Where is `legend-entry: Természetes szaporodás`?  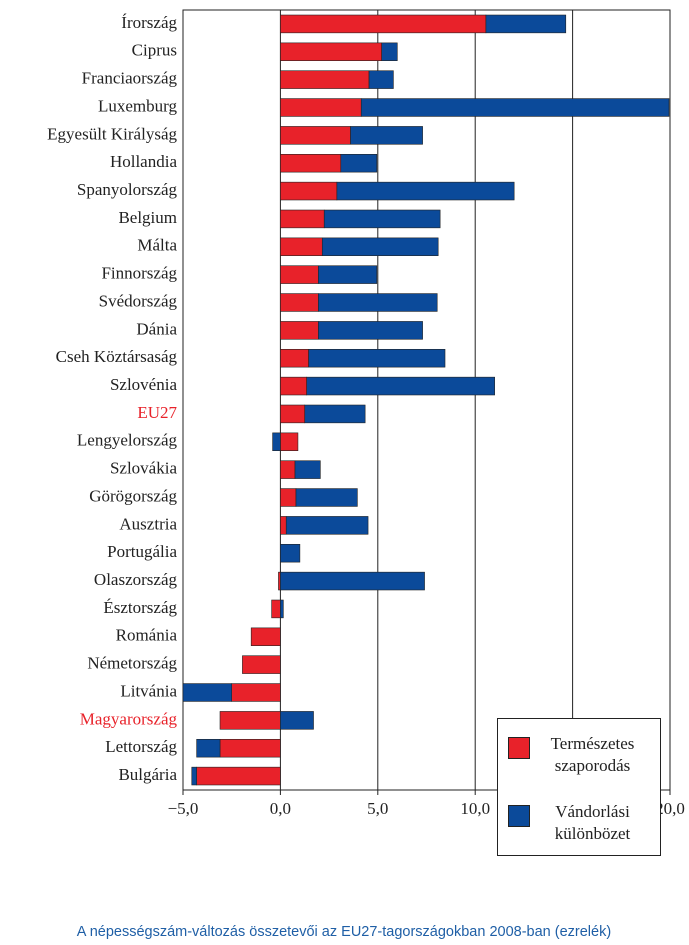
legend-entry: Természetes szaporodás is located at coordinates (576, 755).